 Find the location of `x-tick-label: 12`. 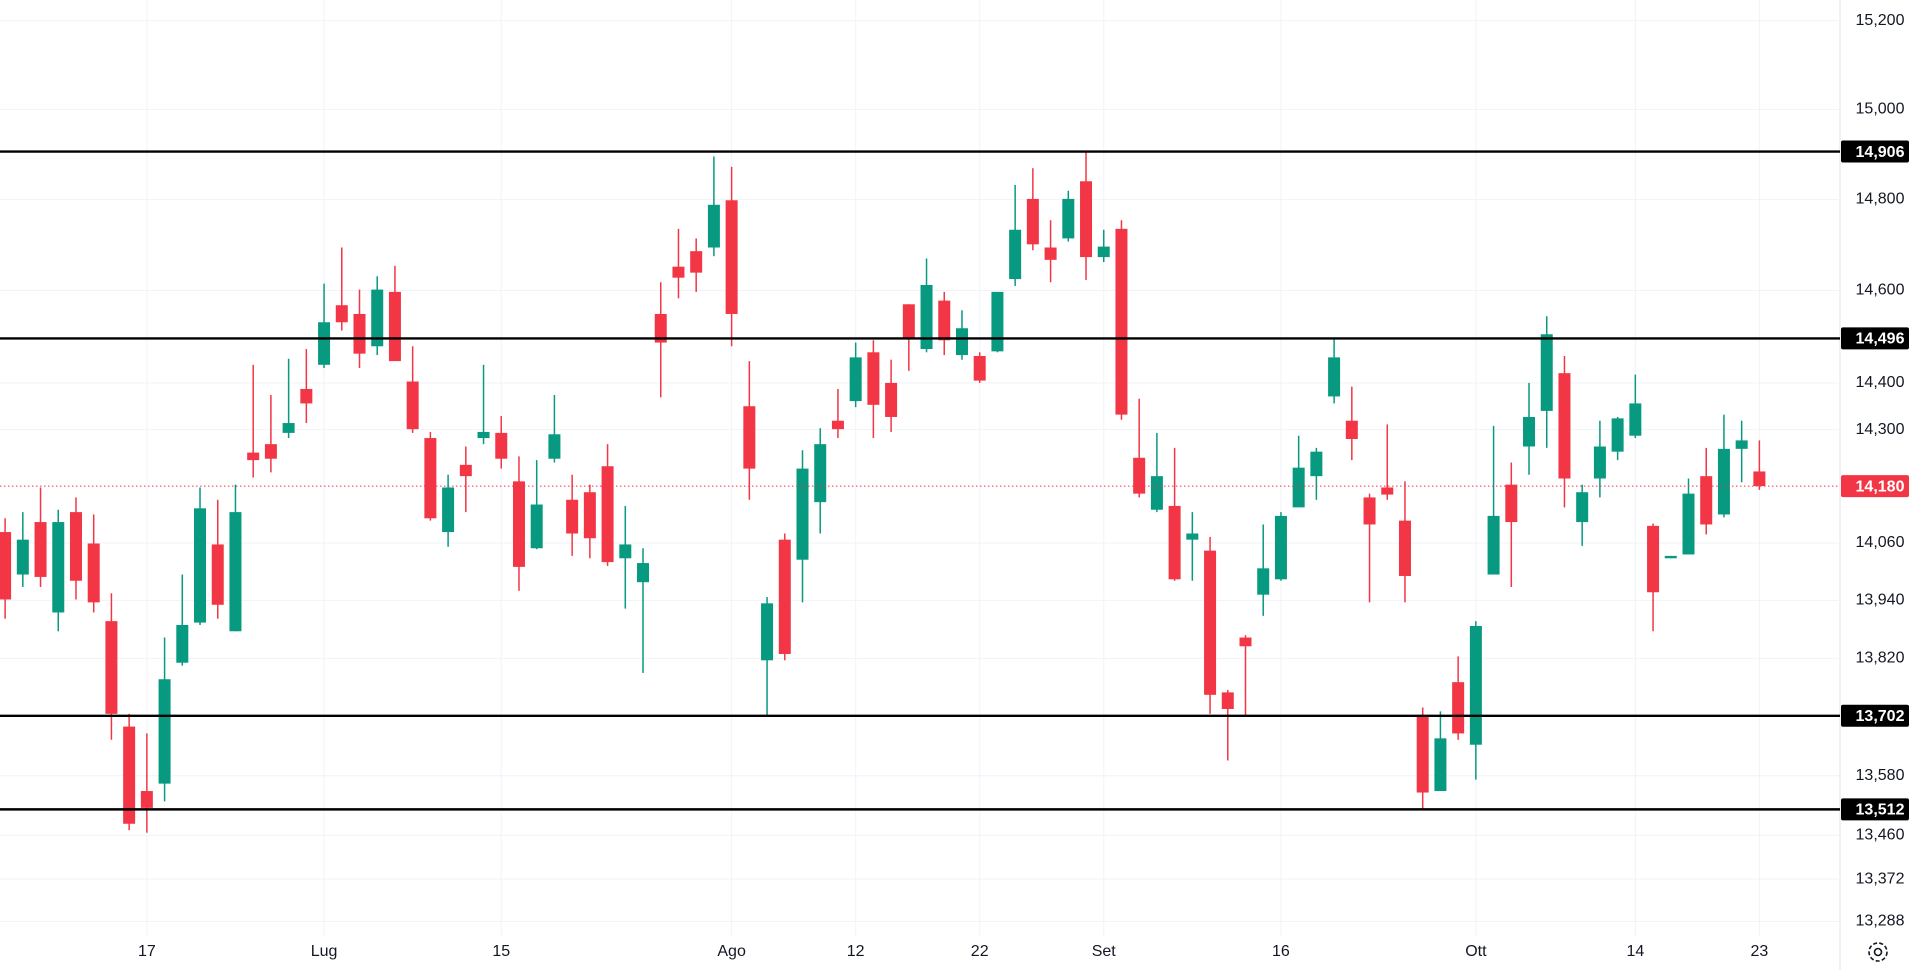

x-tick-label: 12 is located at coordinates (856, 951).